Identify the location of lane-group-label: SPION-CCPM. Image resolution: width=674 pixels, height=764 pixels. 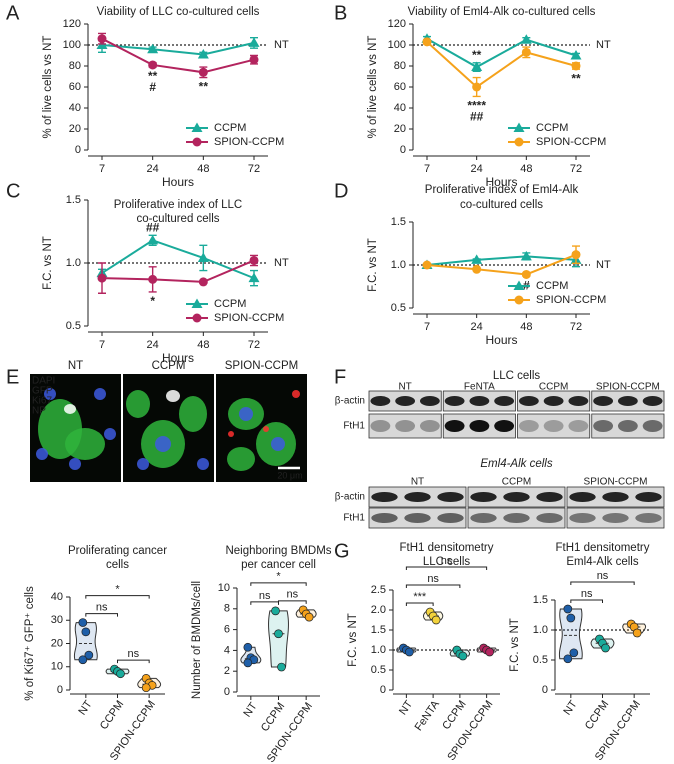
(616, 482).